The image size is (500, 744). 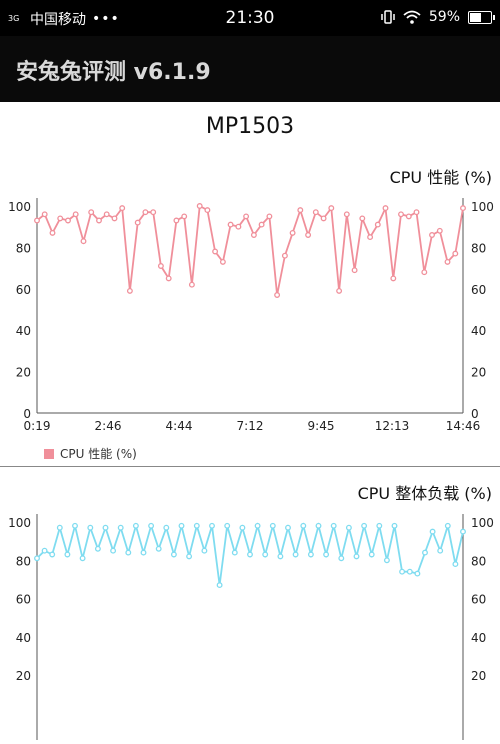 What do you see at coordinates (478, 248) in the screenshot?
I see `y-tick-label-right: 80` at bounding box center [478, 248].